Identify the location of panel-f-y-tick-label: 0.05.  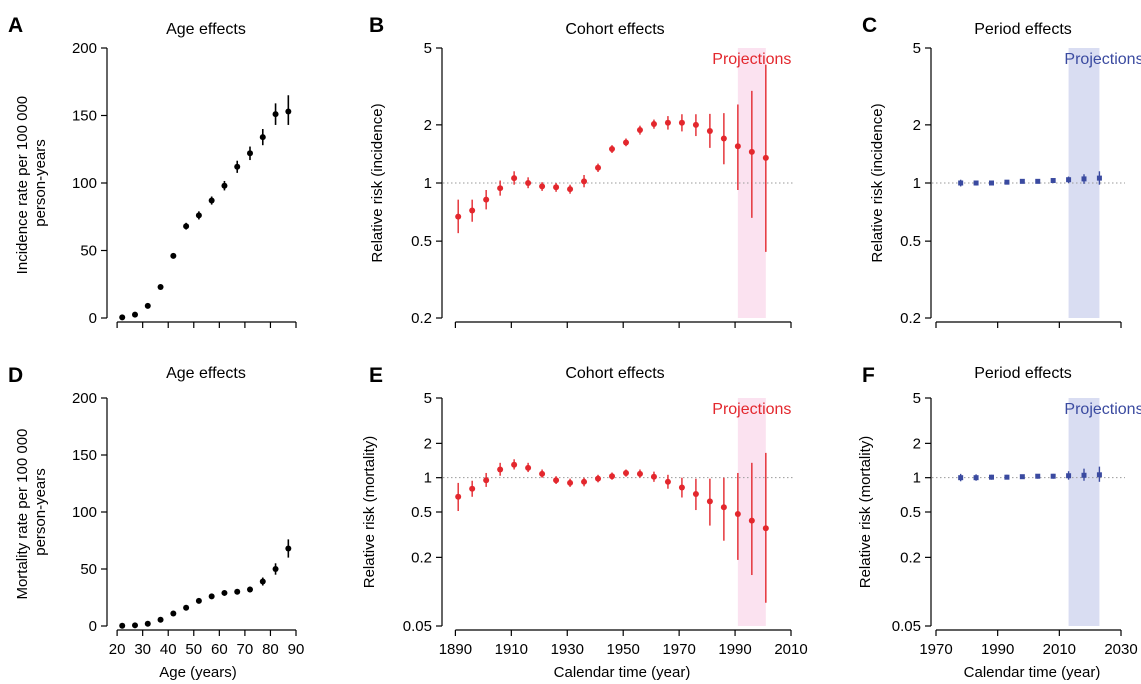
(906, 626).